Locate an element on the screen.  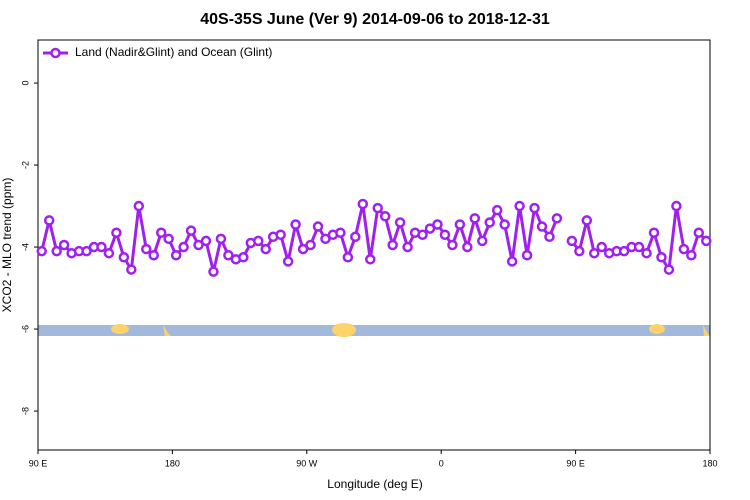
y-tick-label: -2 is located at coordinates (25, 165).